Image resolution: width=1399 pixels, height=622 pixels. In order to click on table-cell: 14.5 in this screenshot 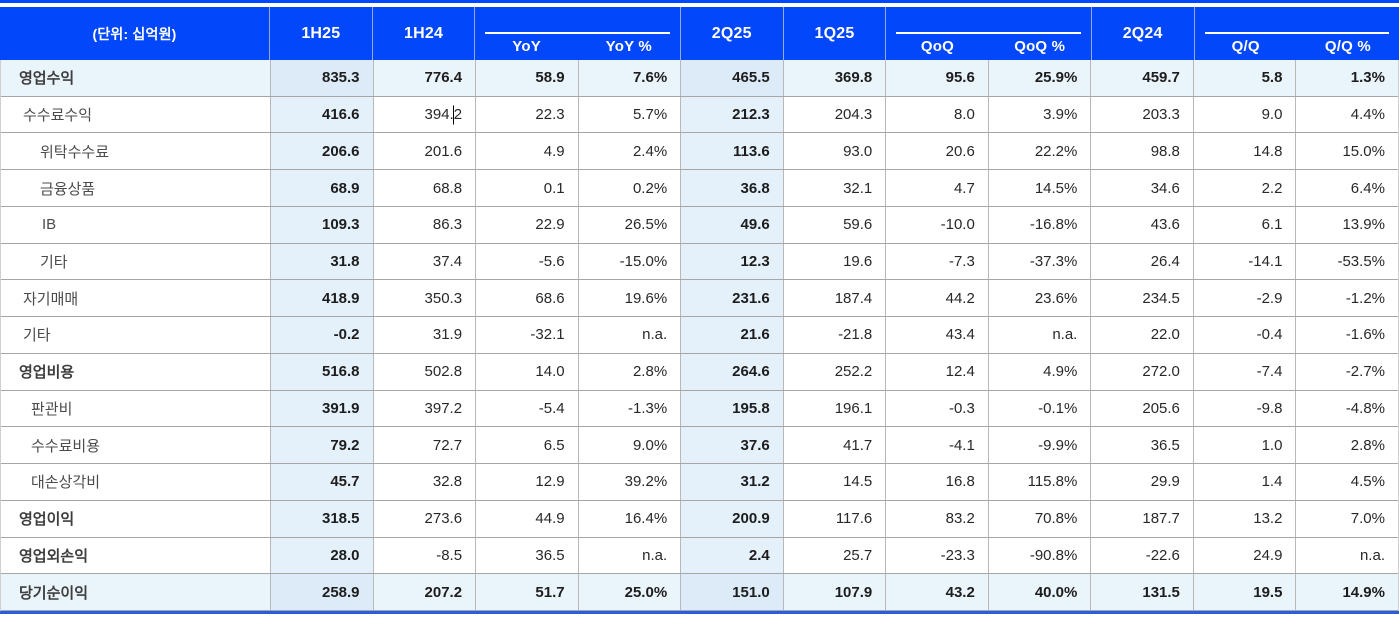, I will do `click(834, 482)`.